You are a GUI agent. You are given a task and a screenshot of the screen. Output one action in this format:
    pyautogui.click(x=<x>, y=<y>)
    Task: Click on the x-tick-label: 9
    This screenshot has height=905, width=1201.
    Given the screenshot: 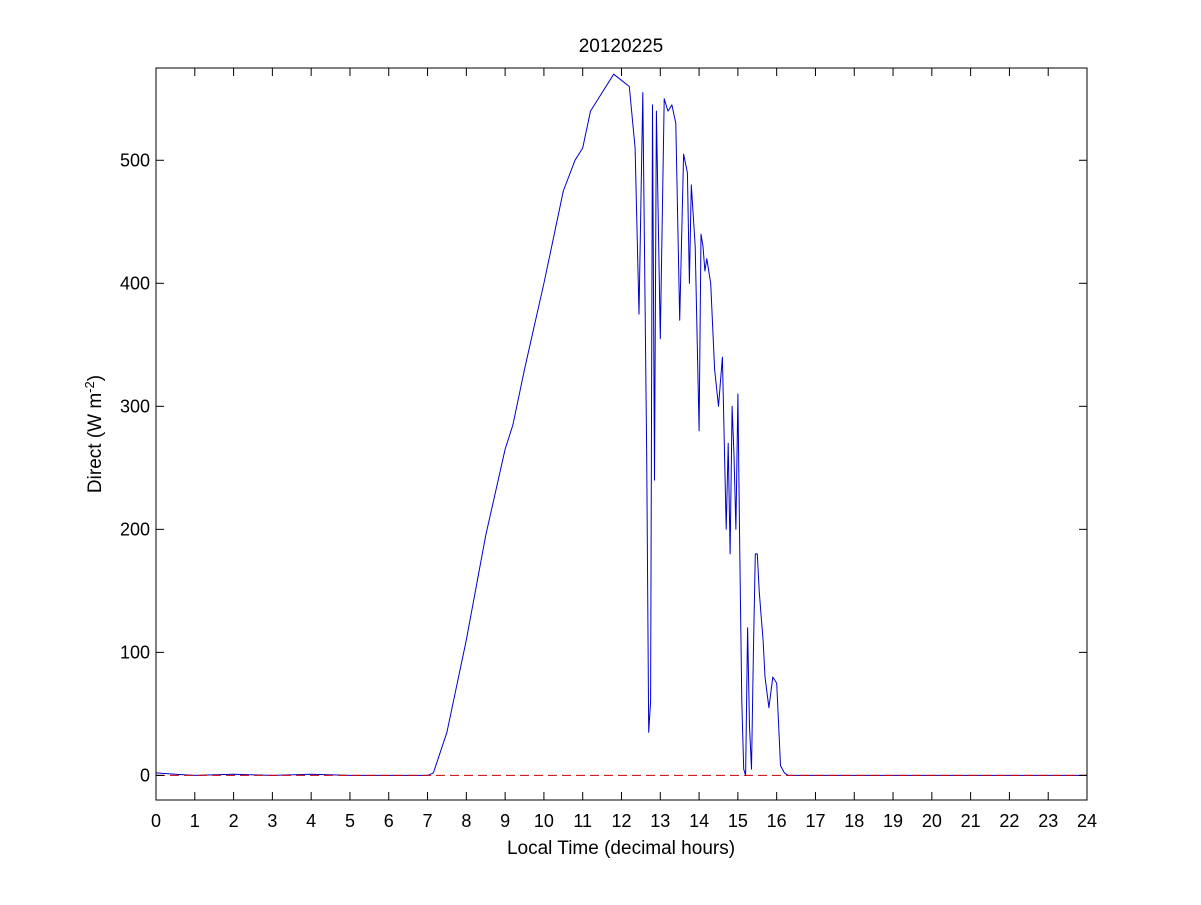 What is the action you would take?
    pyautogui.click(x=505, y=821)
    